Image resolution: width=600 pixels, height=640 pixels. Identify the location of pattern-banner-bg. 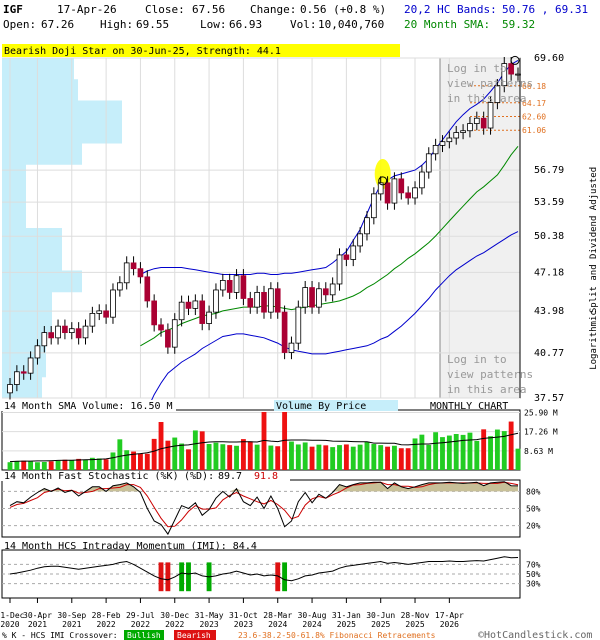
(201, 50).